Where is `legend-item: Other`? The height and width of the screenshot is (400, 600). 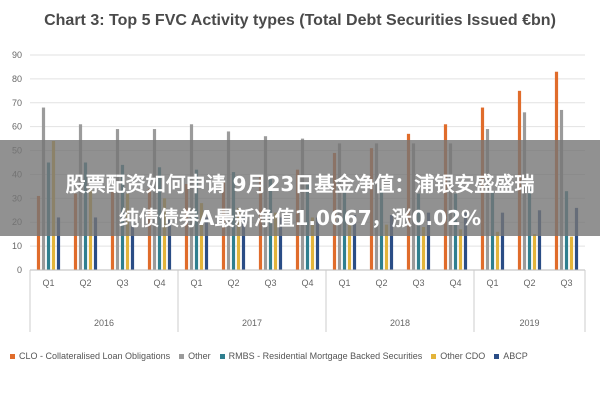 legend-item: Other is located at coordinates (195, 356).